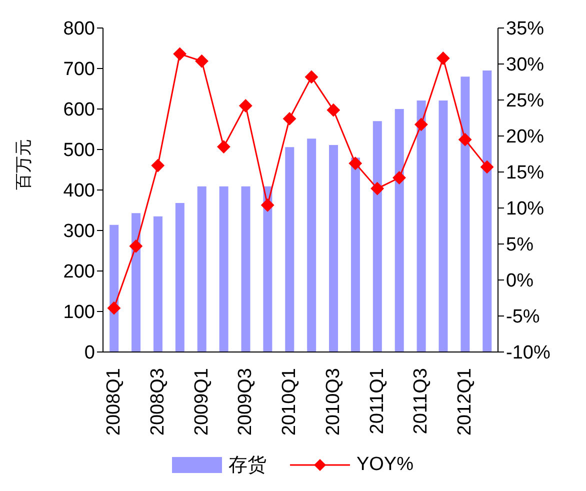 The width and height of the screenshot is (586, 491). What do you see at coordinates (525, 101) in the screenshot?
I see `y2-tick-label: 25%` at bounding box center [525, 101].